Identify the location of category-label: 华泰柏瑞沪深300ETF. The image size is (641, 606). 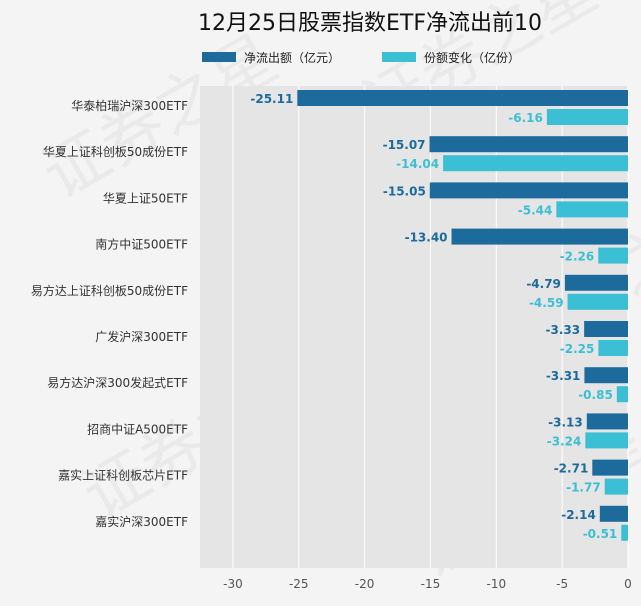
(129, 105).